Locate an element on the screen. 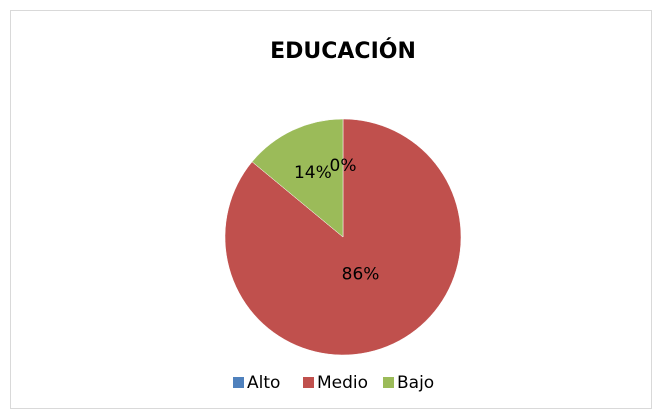  chart-title: EDUCACIÓN is located at coordinates (343, 51).